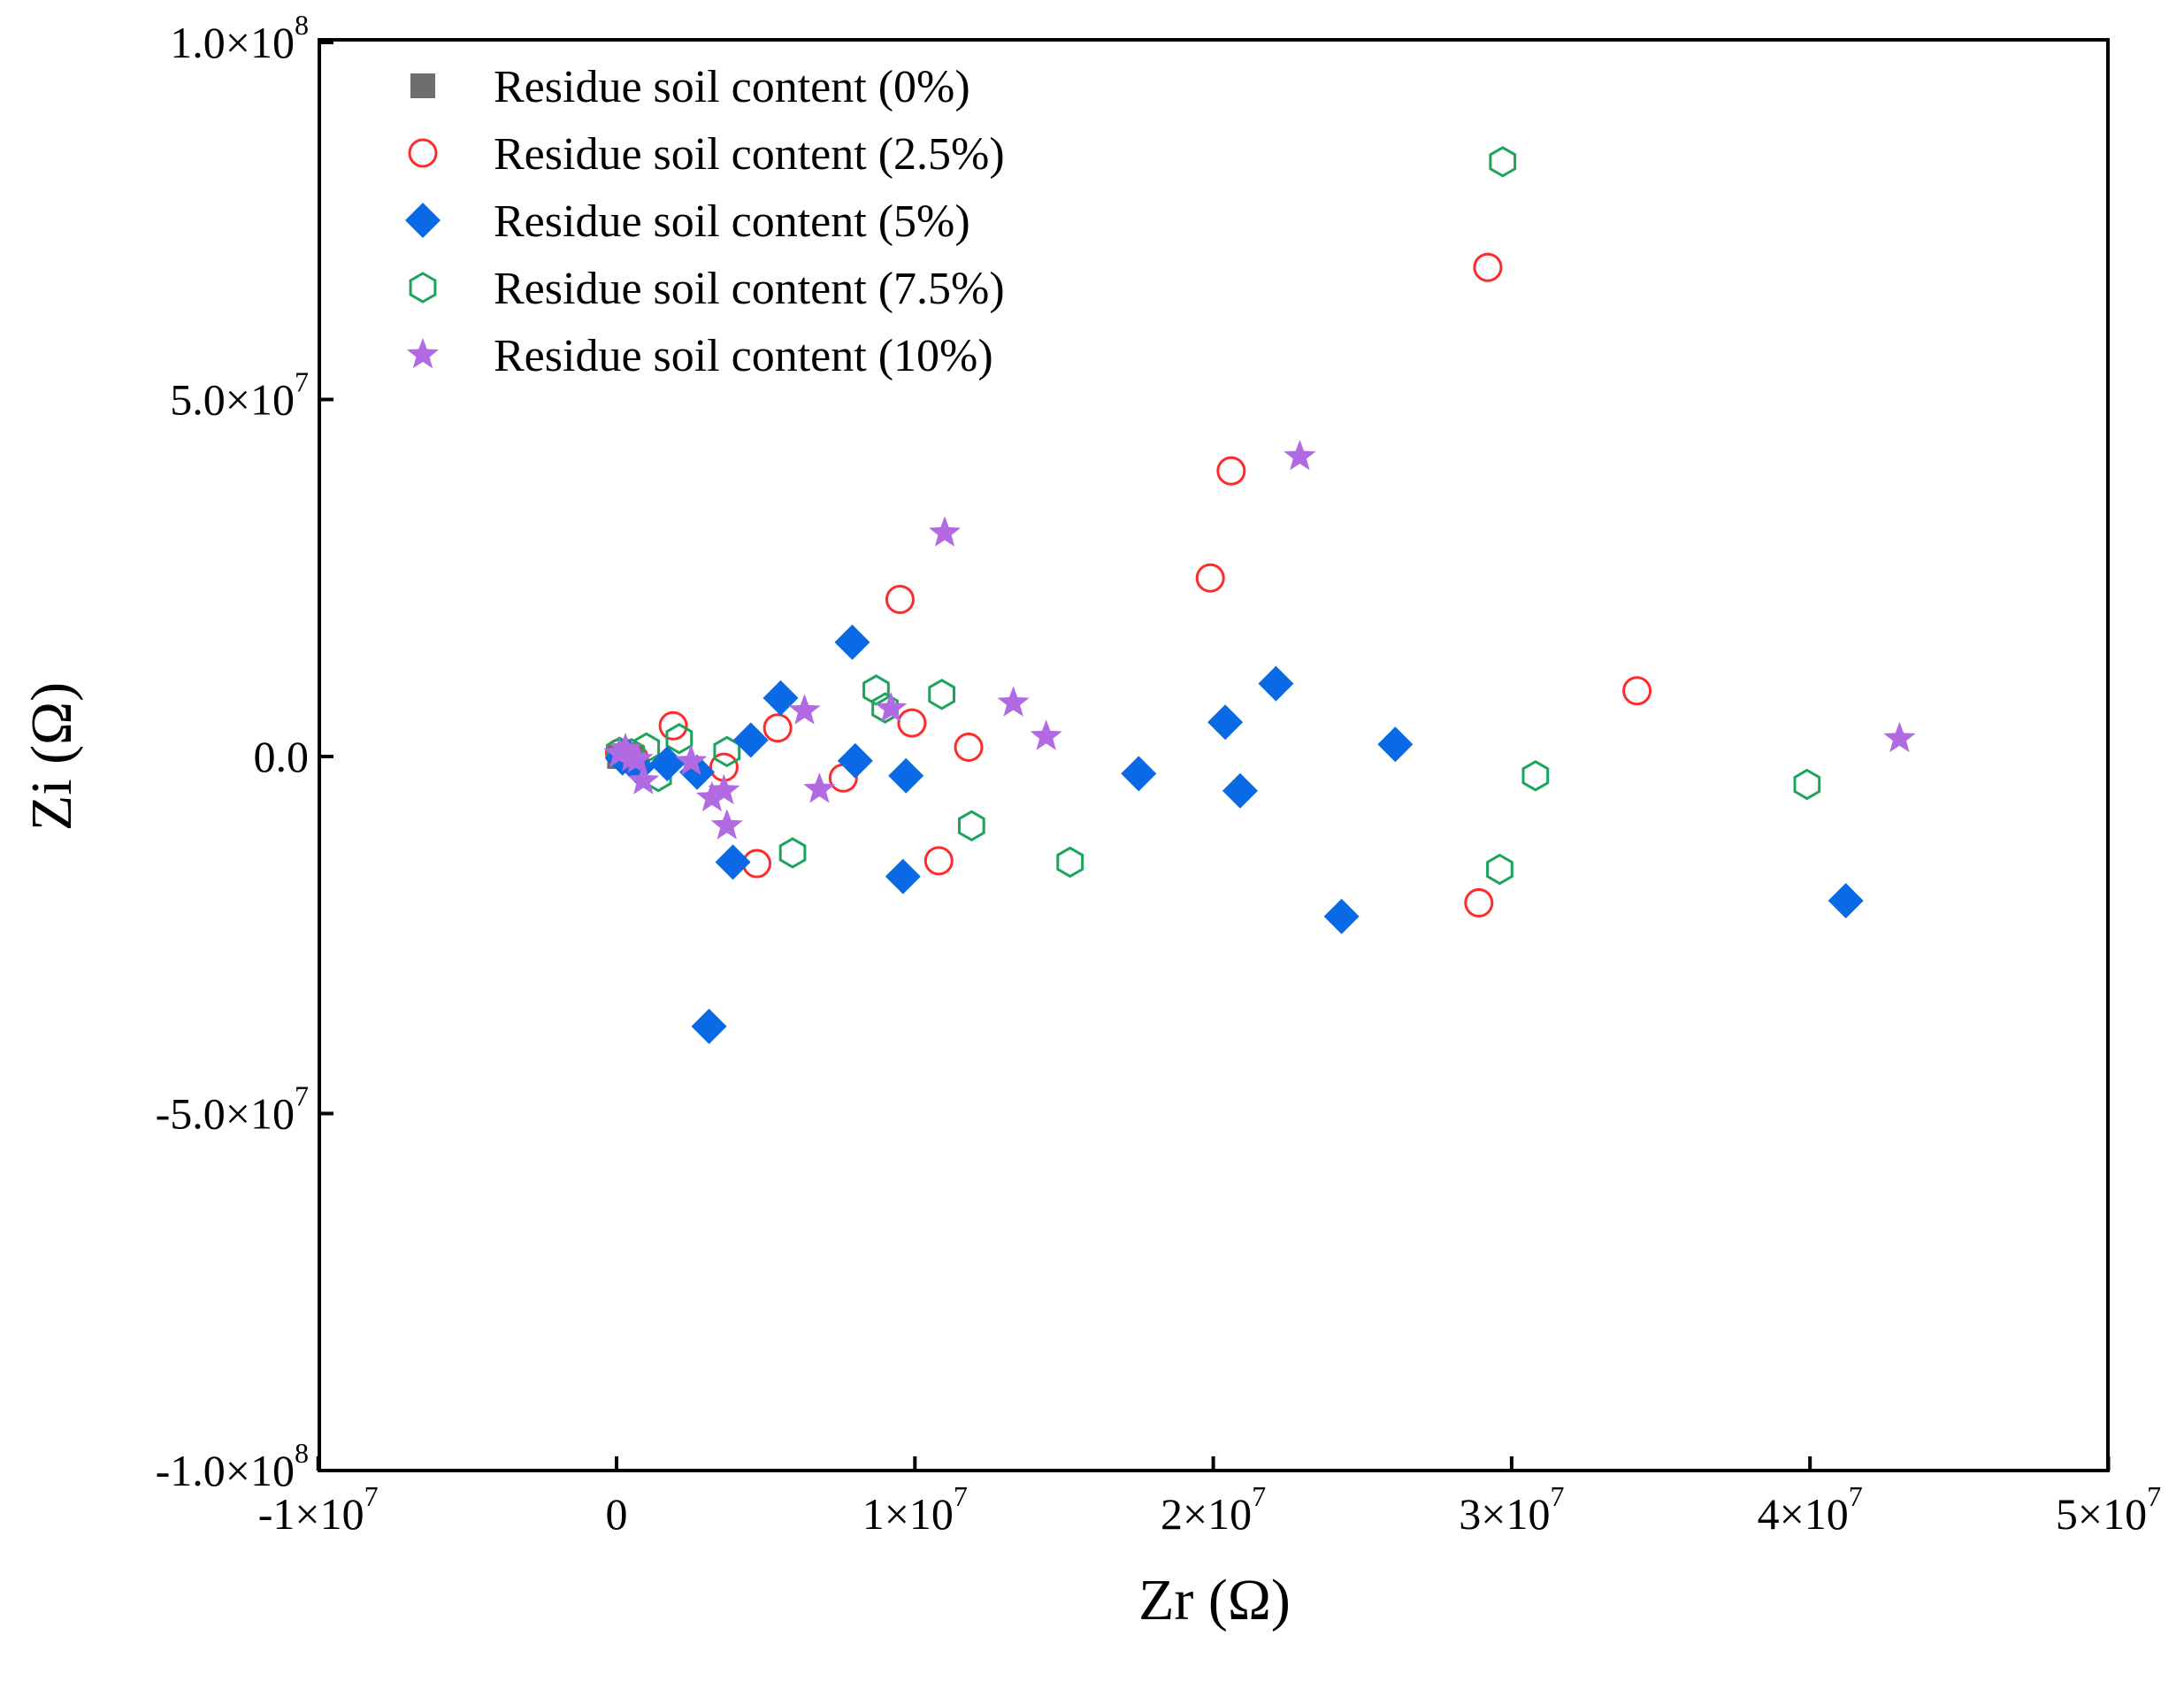  Describe the element at coordinates (51, 757) in the screenshot. I see `y-axis-title: Zi (Ω)` at that location.